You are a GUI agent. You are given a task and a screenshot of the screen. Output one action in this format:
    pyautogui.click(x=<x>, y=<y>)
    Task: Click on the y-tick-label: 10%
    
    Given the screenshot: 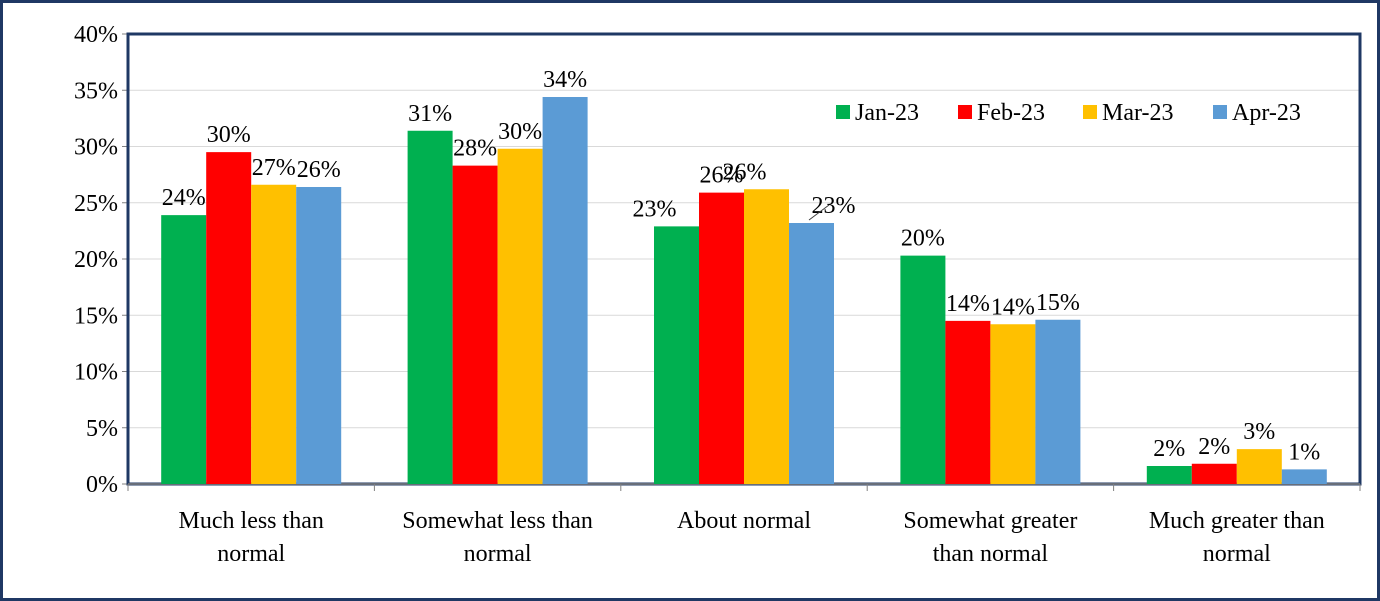 What is the action you would take?
    pyautogui.click(x=96, y=373)
    